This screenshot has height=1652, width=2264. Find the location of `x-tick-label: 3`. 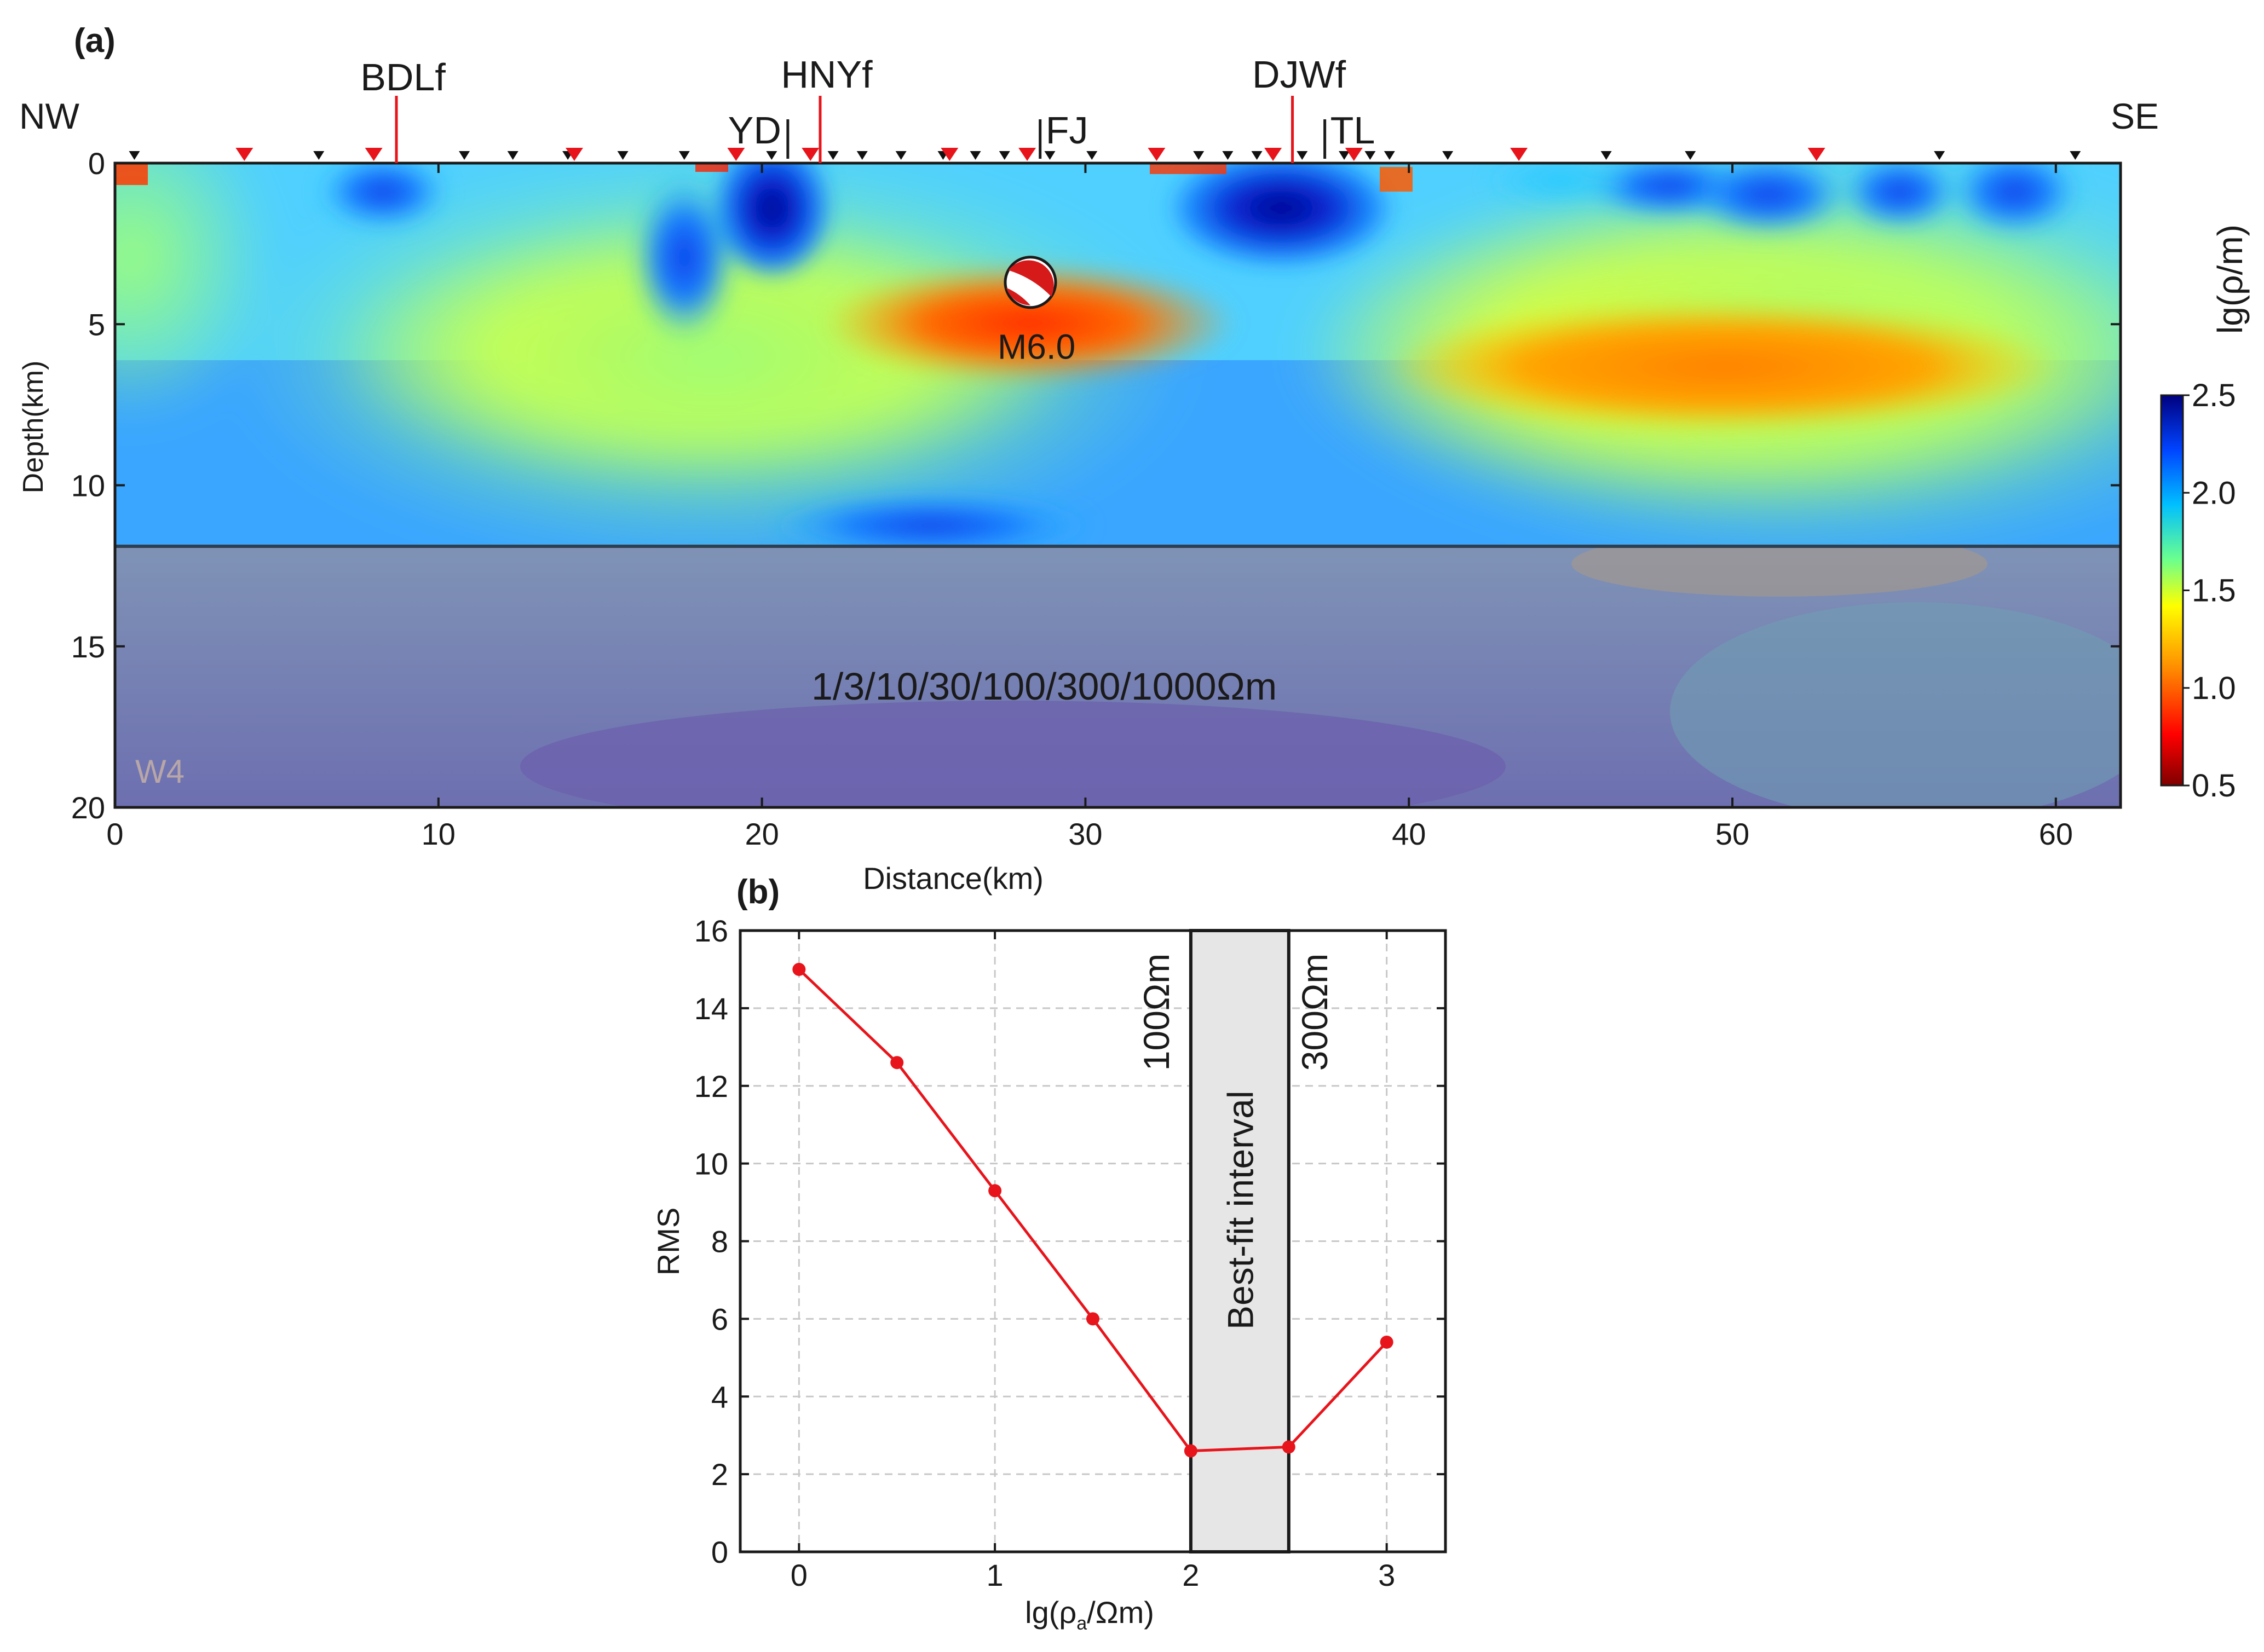

x-tick-label: 3 is located at coordinates (1386, 1575).